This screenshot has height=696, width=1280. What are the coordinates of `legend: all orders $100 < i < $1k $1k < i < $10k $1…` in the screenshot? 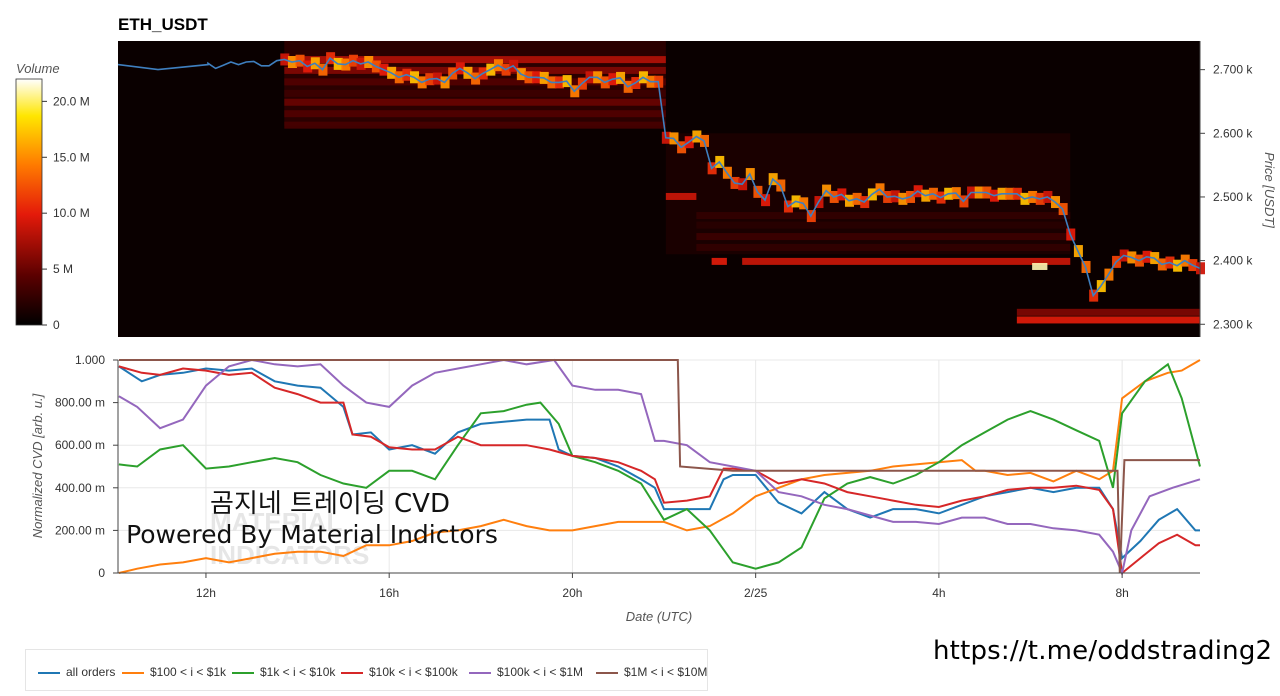 It's located at (366, 670).